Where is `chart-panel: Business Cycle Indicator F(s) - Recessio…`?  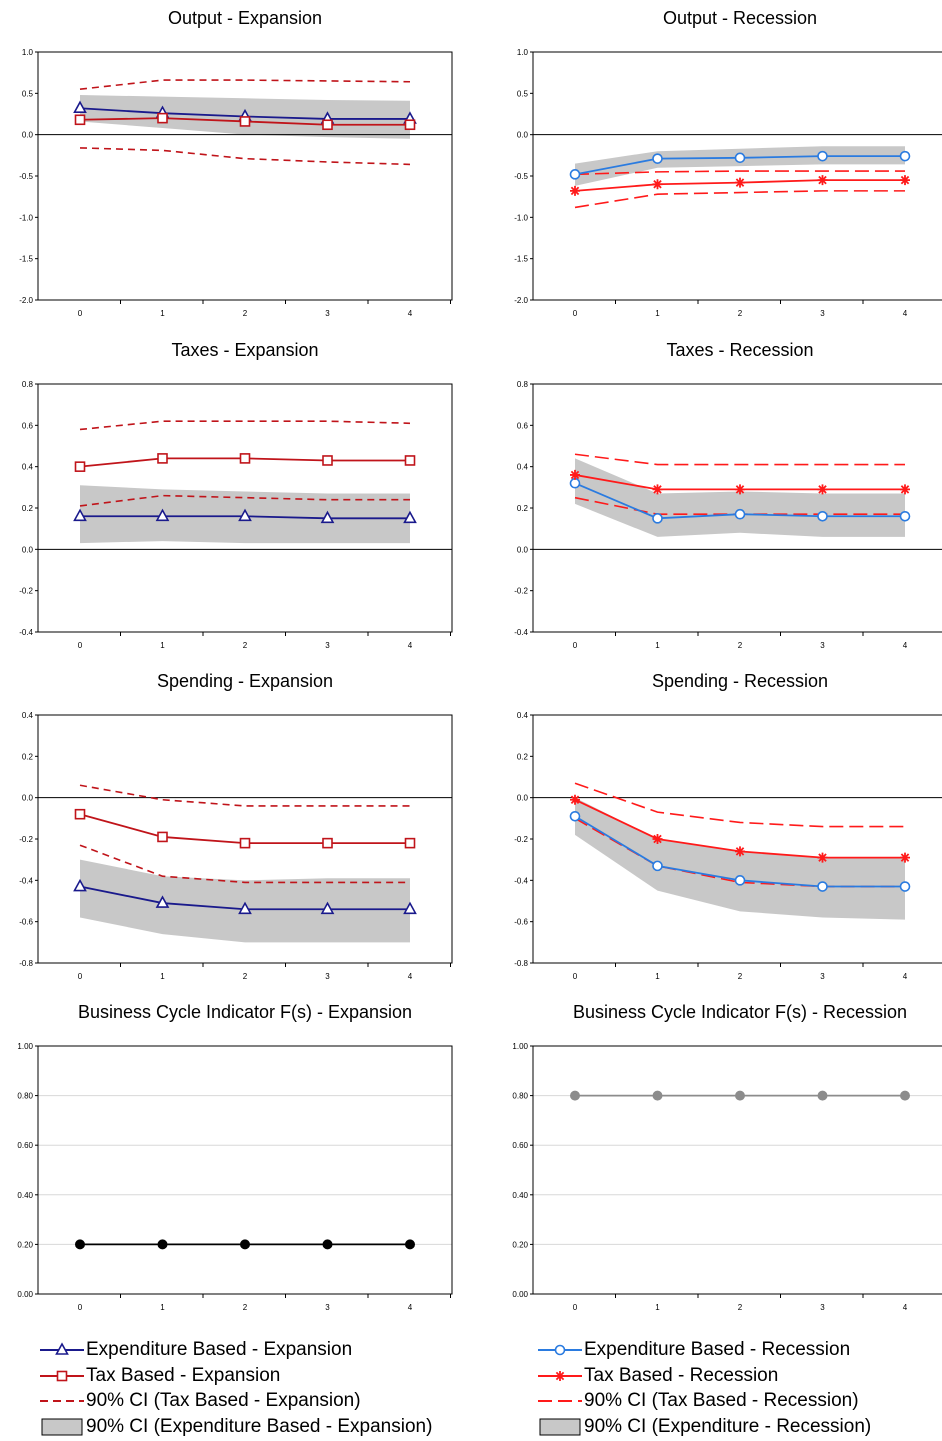 chart-panel: Business Cycle Indicator F(s) - Recessio… is located at coordinates (727, 1157).